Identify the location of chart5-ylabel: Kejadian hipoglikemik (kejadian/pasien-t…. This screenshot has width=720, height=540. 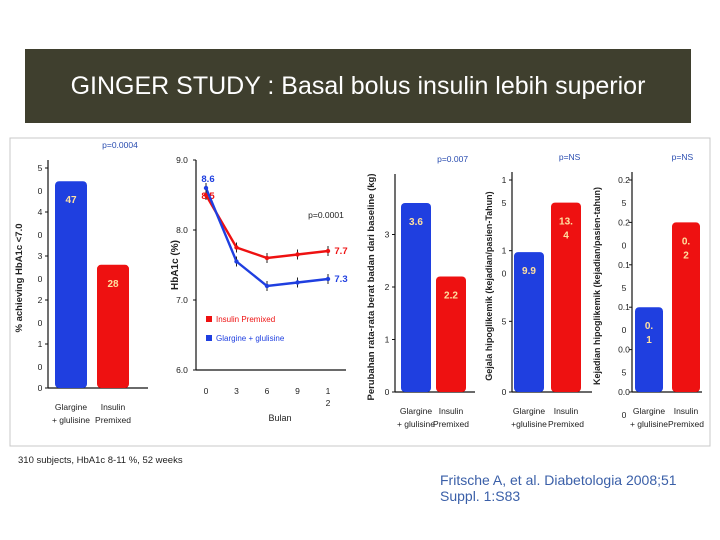
(597, 286).